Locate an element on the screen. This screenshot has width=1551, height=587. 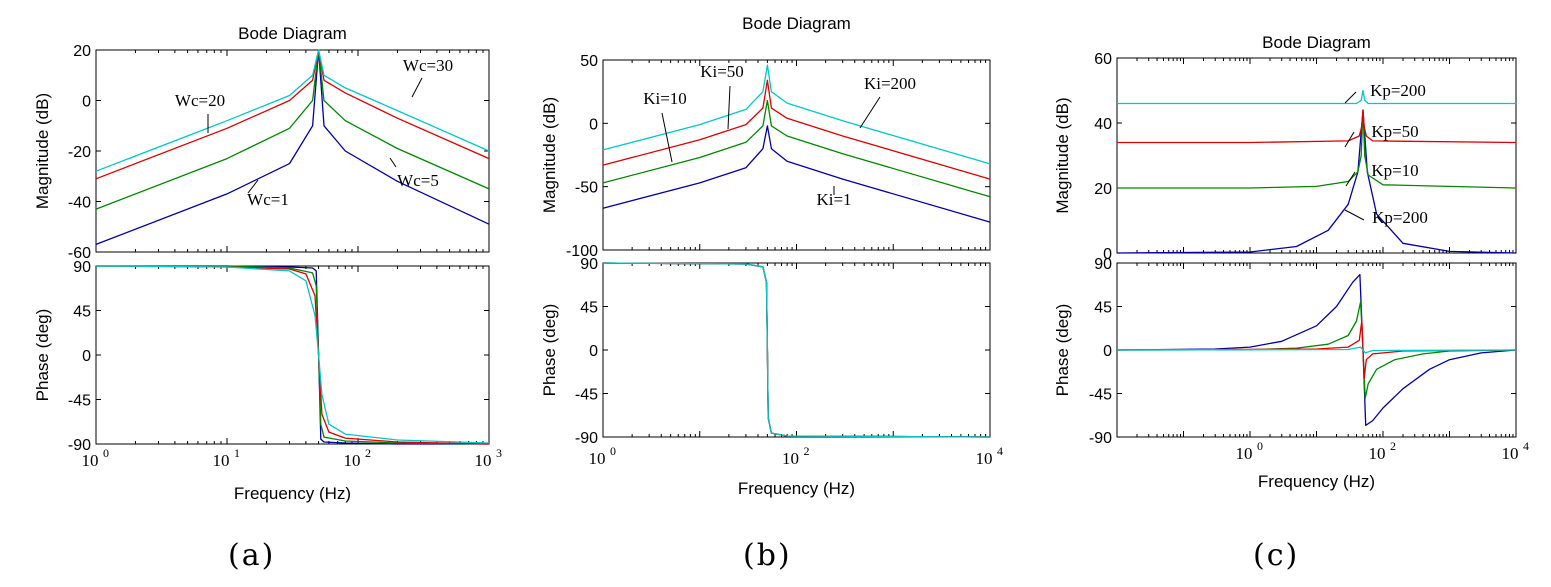
phase-axes-box is located at coordinates (292, 355).